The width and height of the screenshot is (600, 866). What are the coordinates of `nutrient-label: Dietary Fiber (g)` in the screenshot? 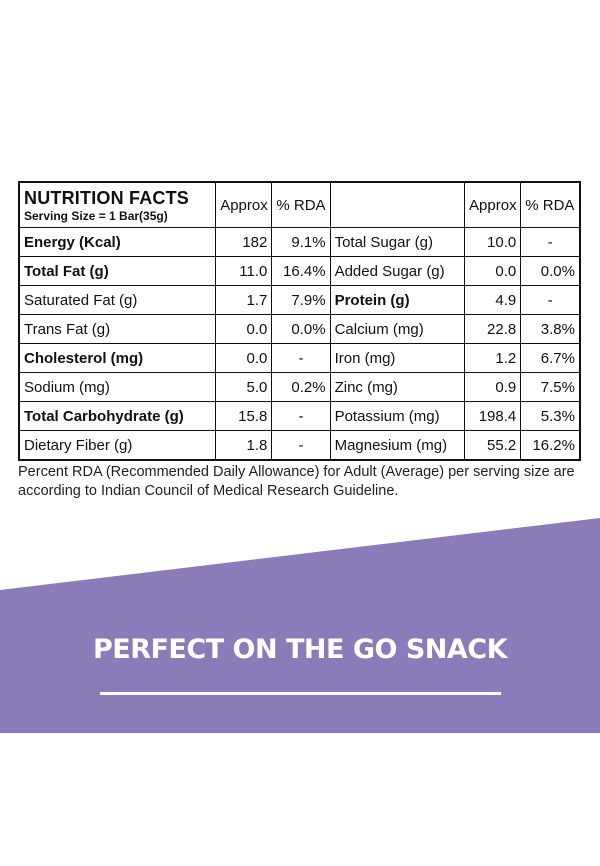 It's located at (117, 445).